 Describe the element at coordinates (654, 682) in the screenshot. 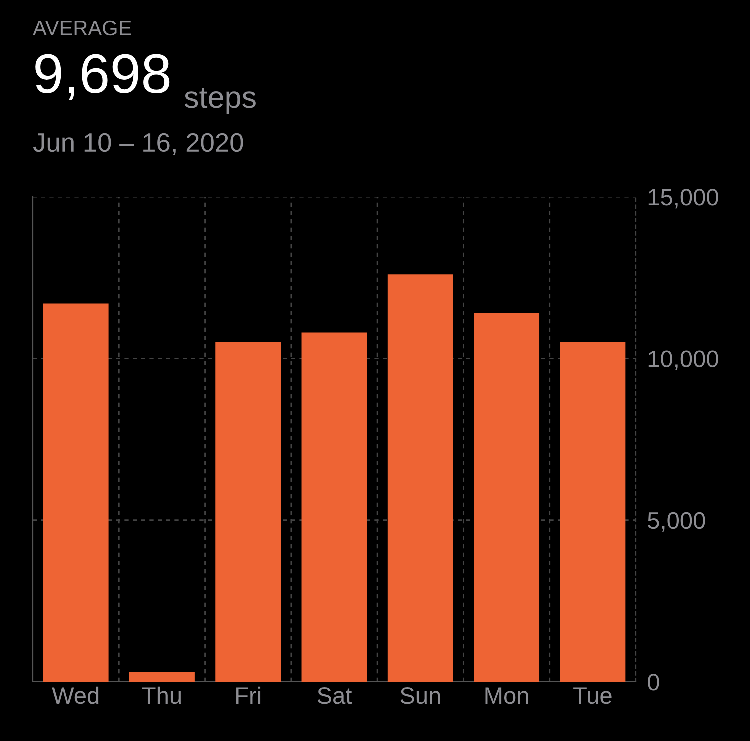

I see `y-tick-label: 0` at that location.